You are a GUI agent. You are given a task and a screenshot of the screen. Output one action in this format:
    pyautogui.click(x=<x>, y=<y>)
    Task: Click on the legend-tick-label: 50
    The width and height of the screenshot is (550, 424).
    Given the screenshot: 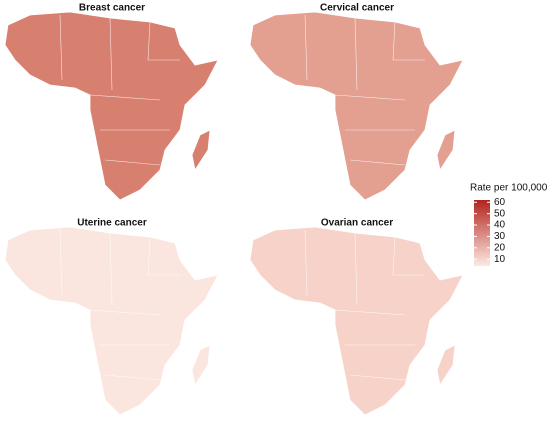 What is the action you would take?
    pyautogui.click(x=500, y=213)
    